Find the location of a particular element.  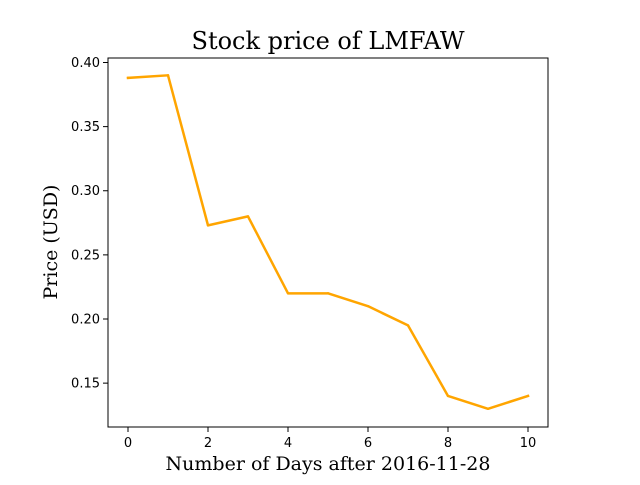

y-tick-label: 0.15 is located at coordinates (85, 384).